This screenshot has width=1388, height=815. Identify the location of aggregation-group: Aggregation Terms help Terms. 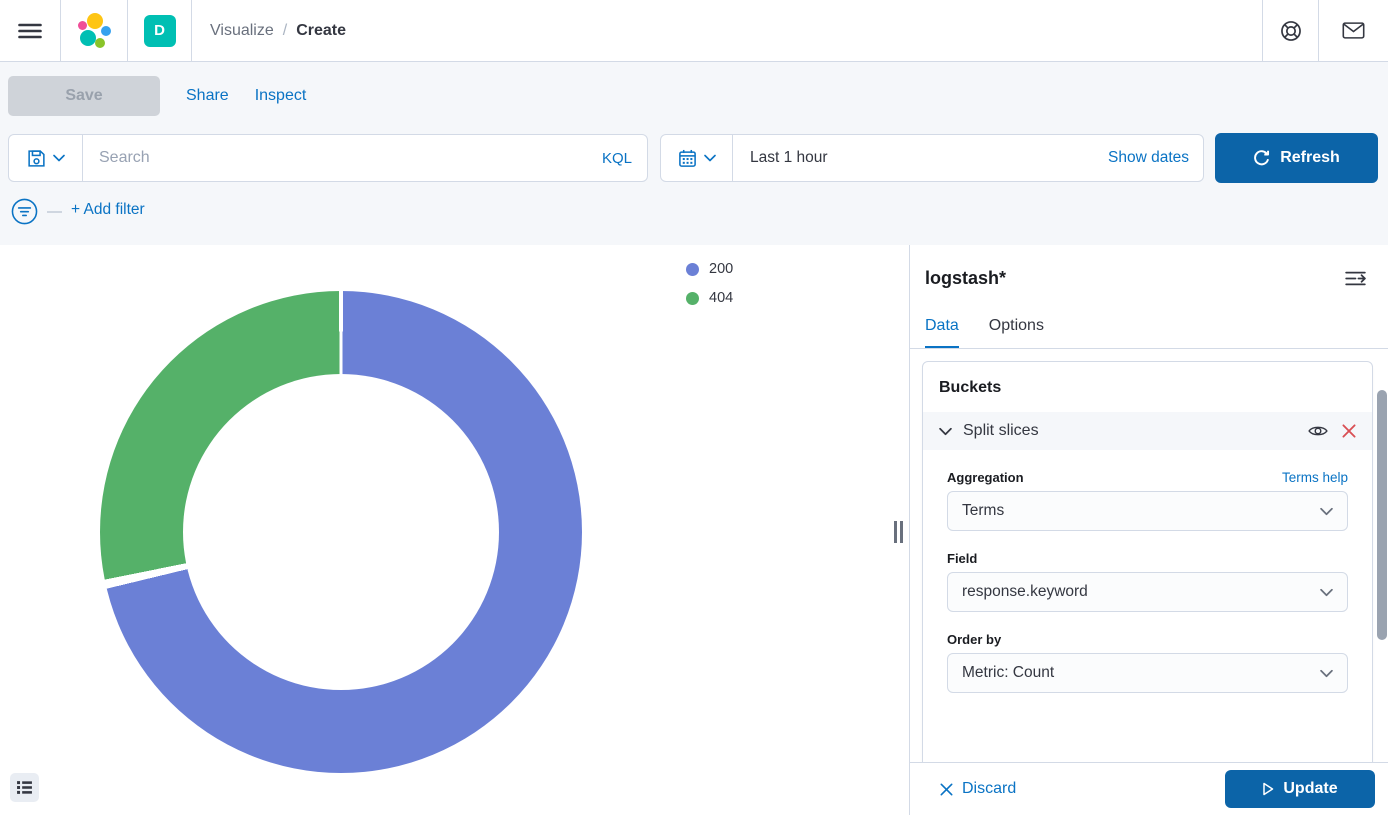
(1147, 500).